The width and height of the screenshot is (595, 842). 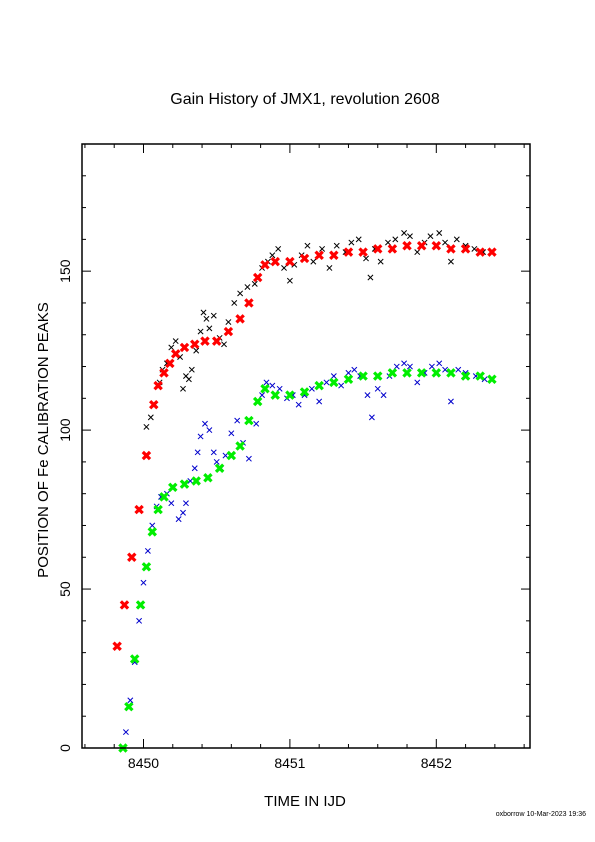 What do you see at coordinates (143, 763) in the screenshot?
I see `x-tick-label: 8450` at bounding box center [143, 763].